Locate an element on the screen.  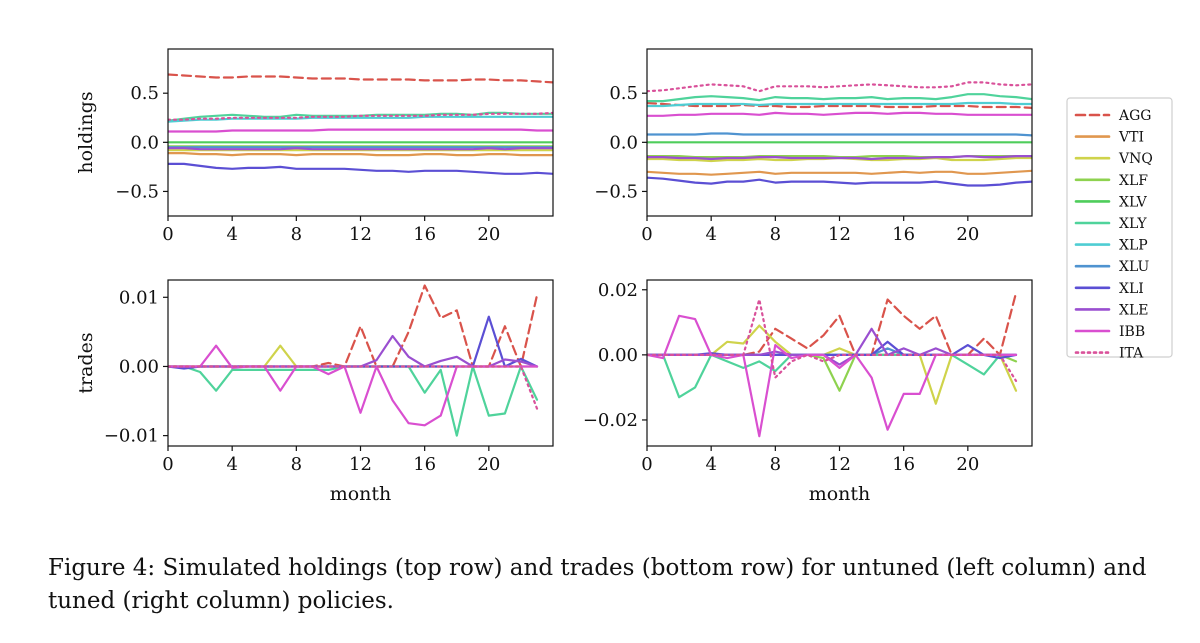
legend-label-agg: AGG is located at coordinates (1134, 116).